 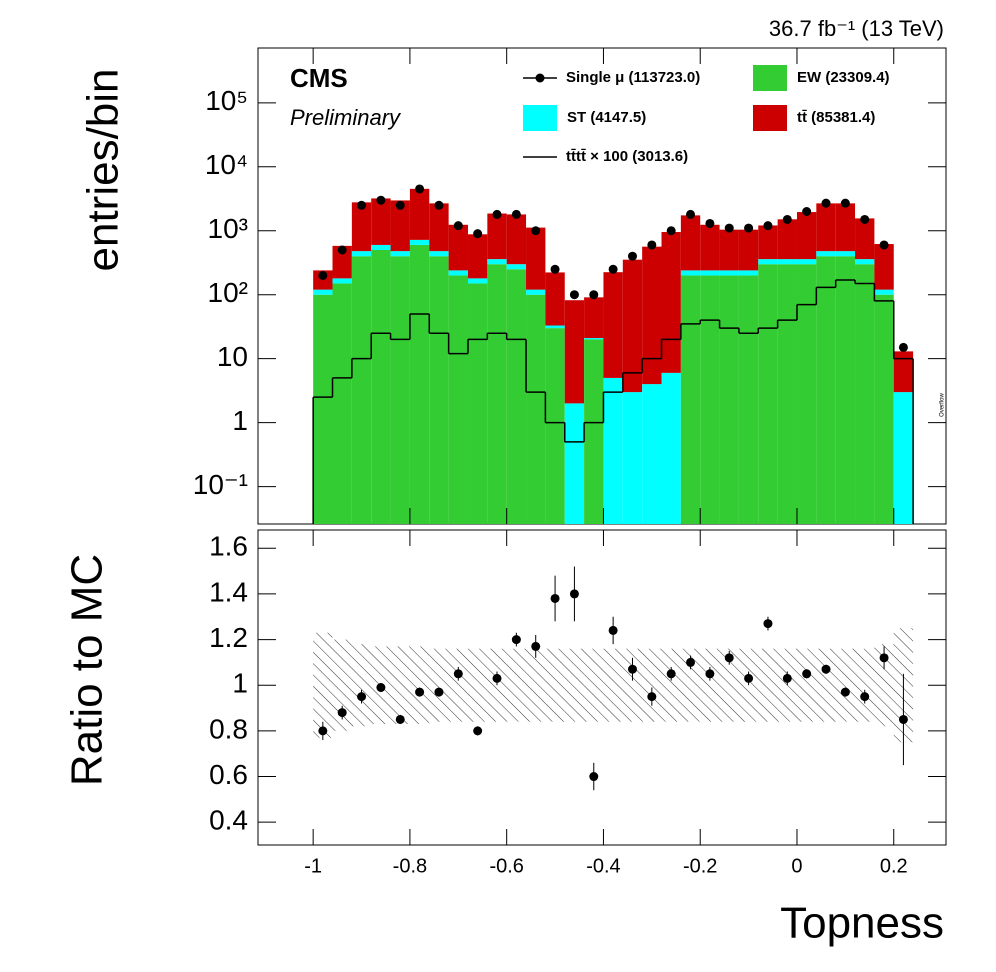 I want to click on y-axis-title: entries/bin, so click(x=103, y=169).